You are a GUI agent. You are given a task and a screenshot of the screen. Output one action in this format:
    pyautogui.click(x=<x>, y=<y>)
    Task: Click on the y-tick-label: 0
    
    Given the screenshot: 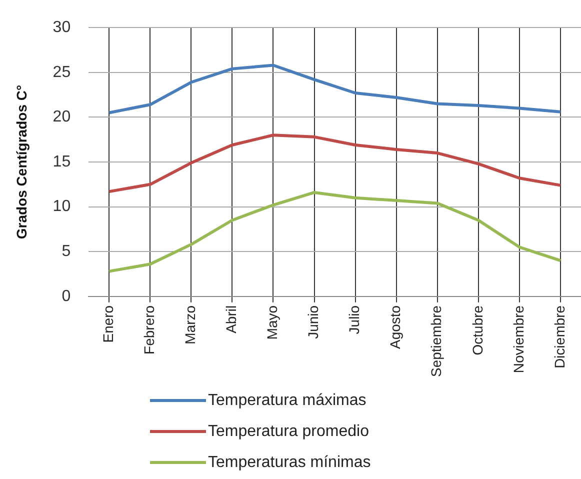 What is the action you would take?
    pyautogui.click(x=66, y=296)
    